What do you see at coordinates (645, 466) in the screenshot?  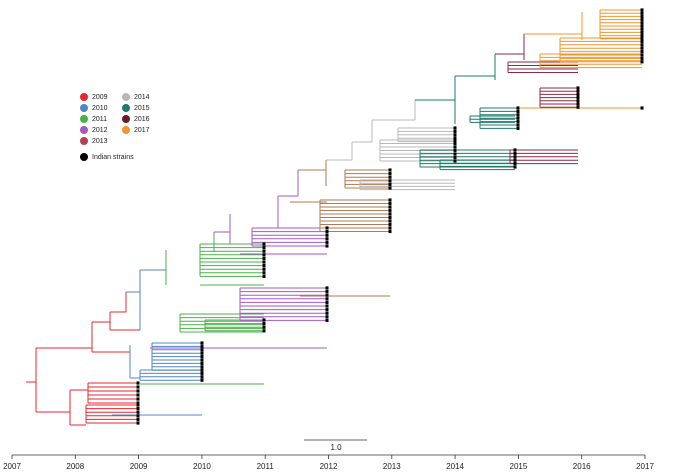 I see `axis-tick-label: 2017` at bounding box center [645, 466].